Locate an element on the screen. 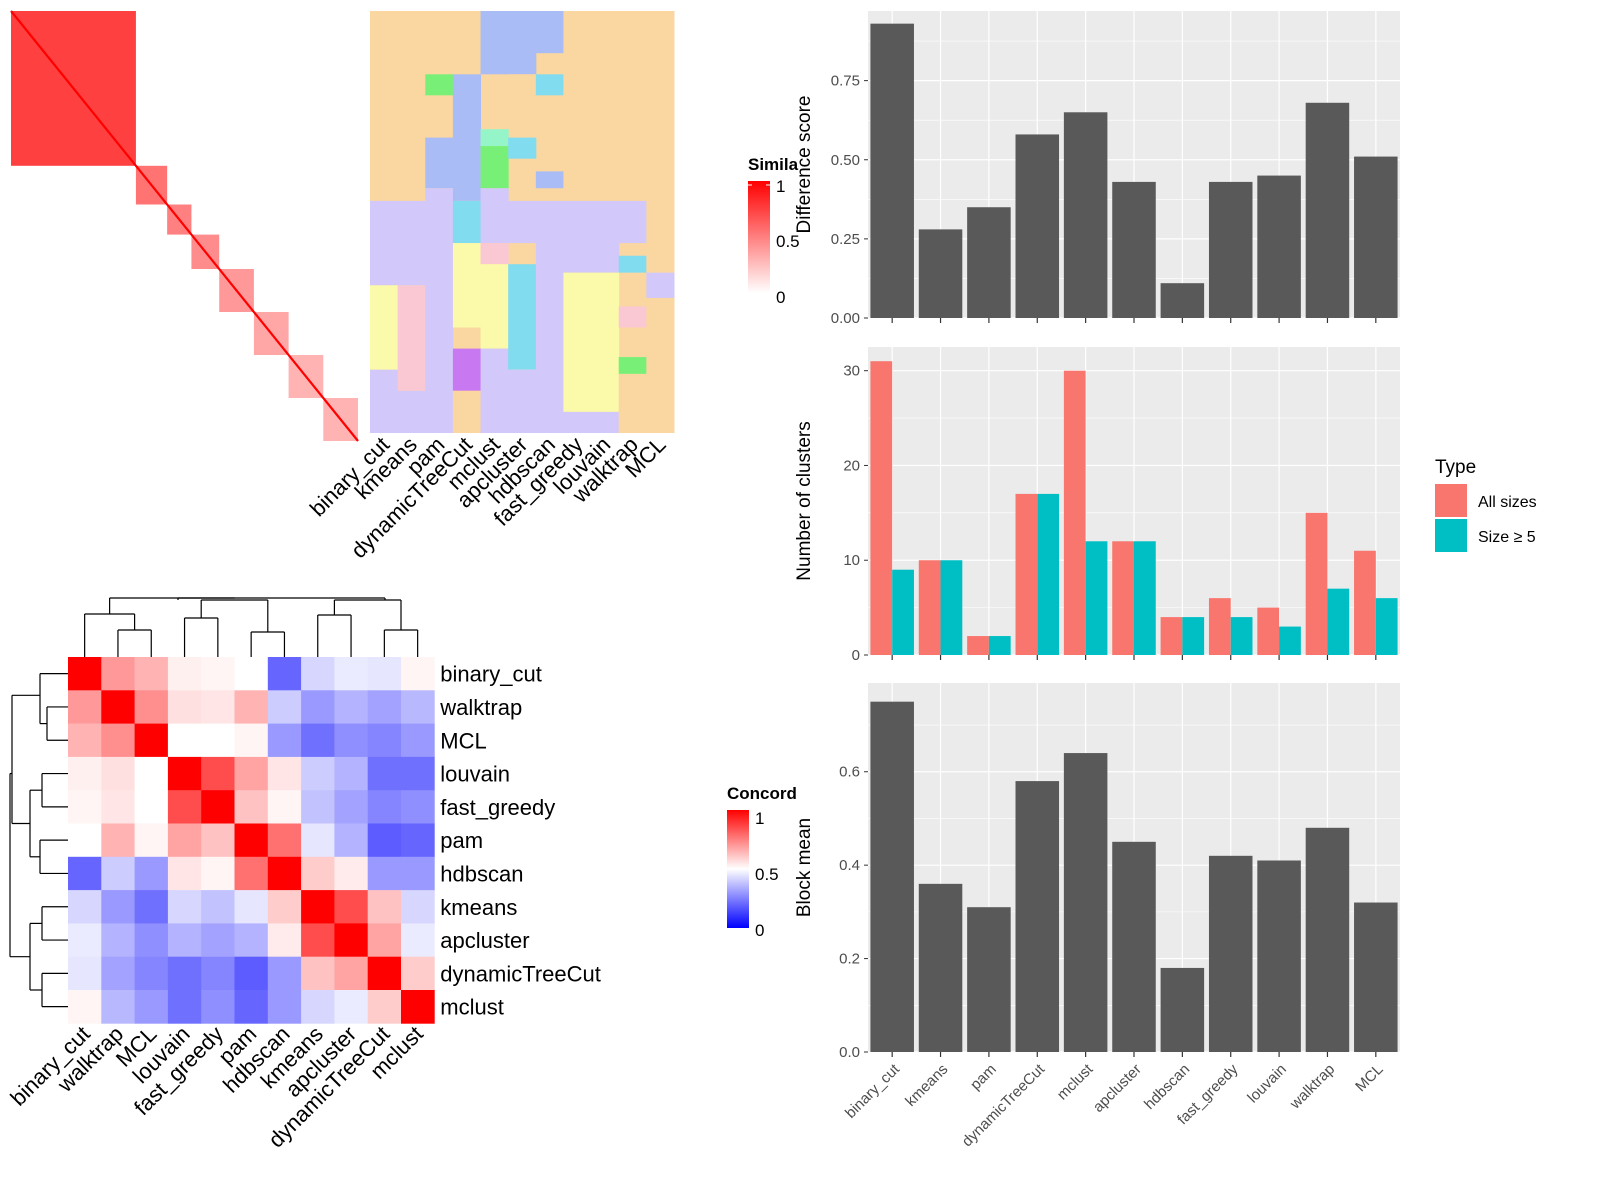 Image resolution: width=1600 pixels, height=1200 pixels. concordance-row-label: dynamicTreeCut is located at coordinates (520, 973).